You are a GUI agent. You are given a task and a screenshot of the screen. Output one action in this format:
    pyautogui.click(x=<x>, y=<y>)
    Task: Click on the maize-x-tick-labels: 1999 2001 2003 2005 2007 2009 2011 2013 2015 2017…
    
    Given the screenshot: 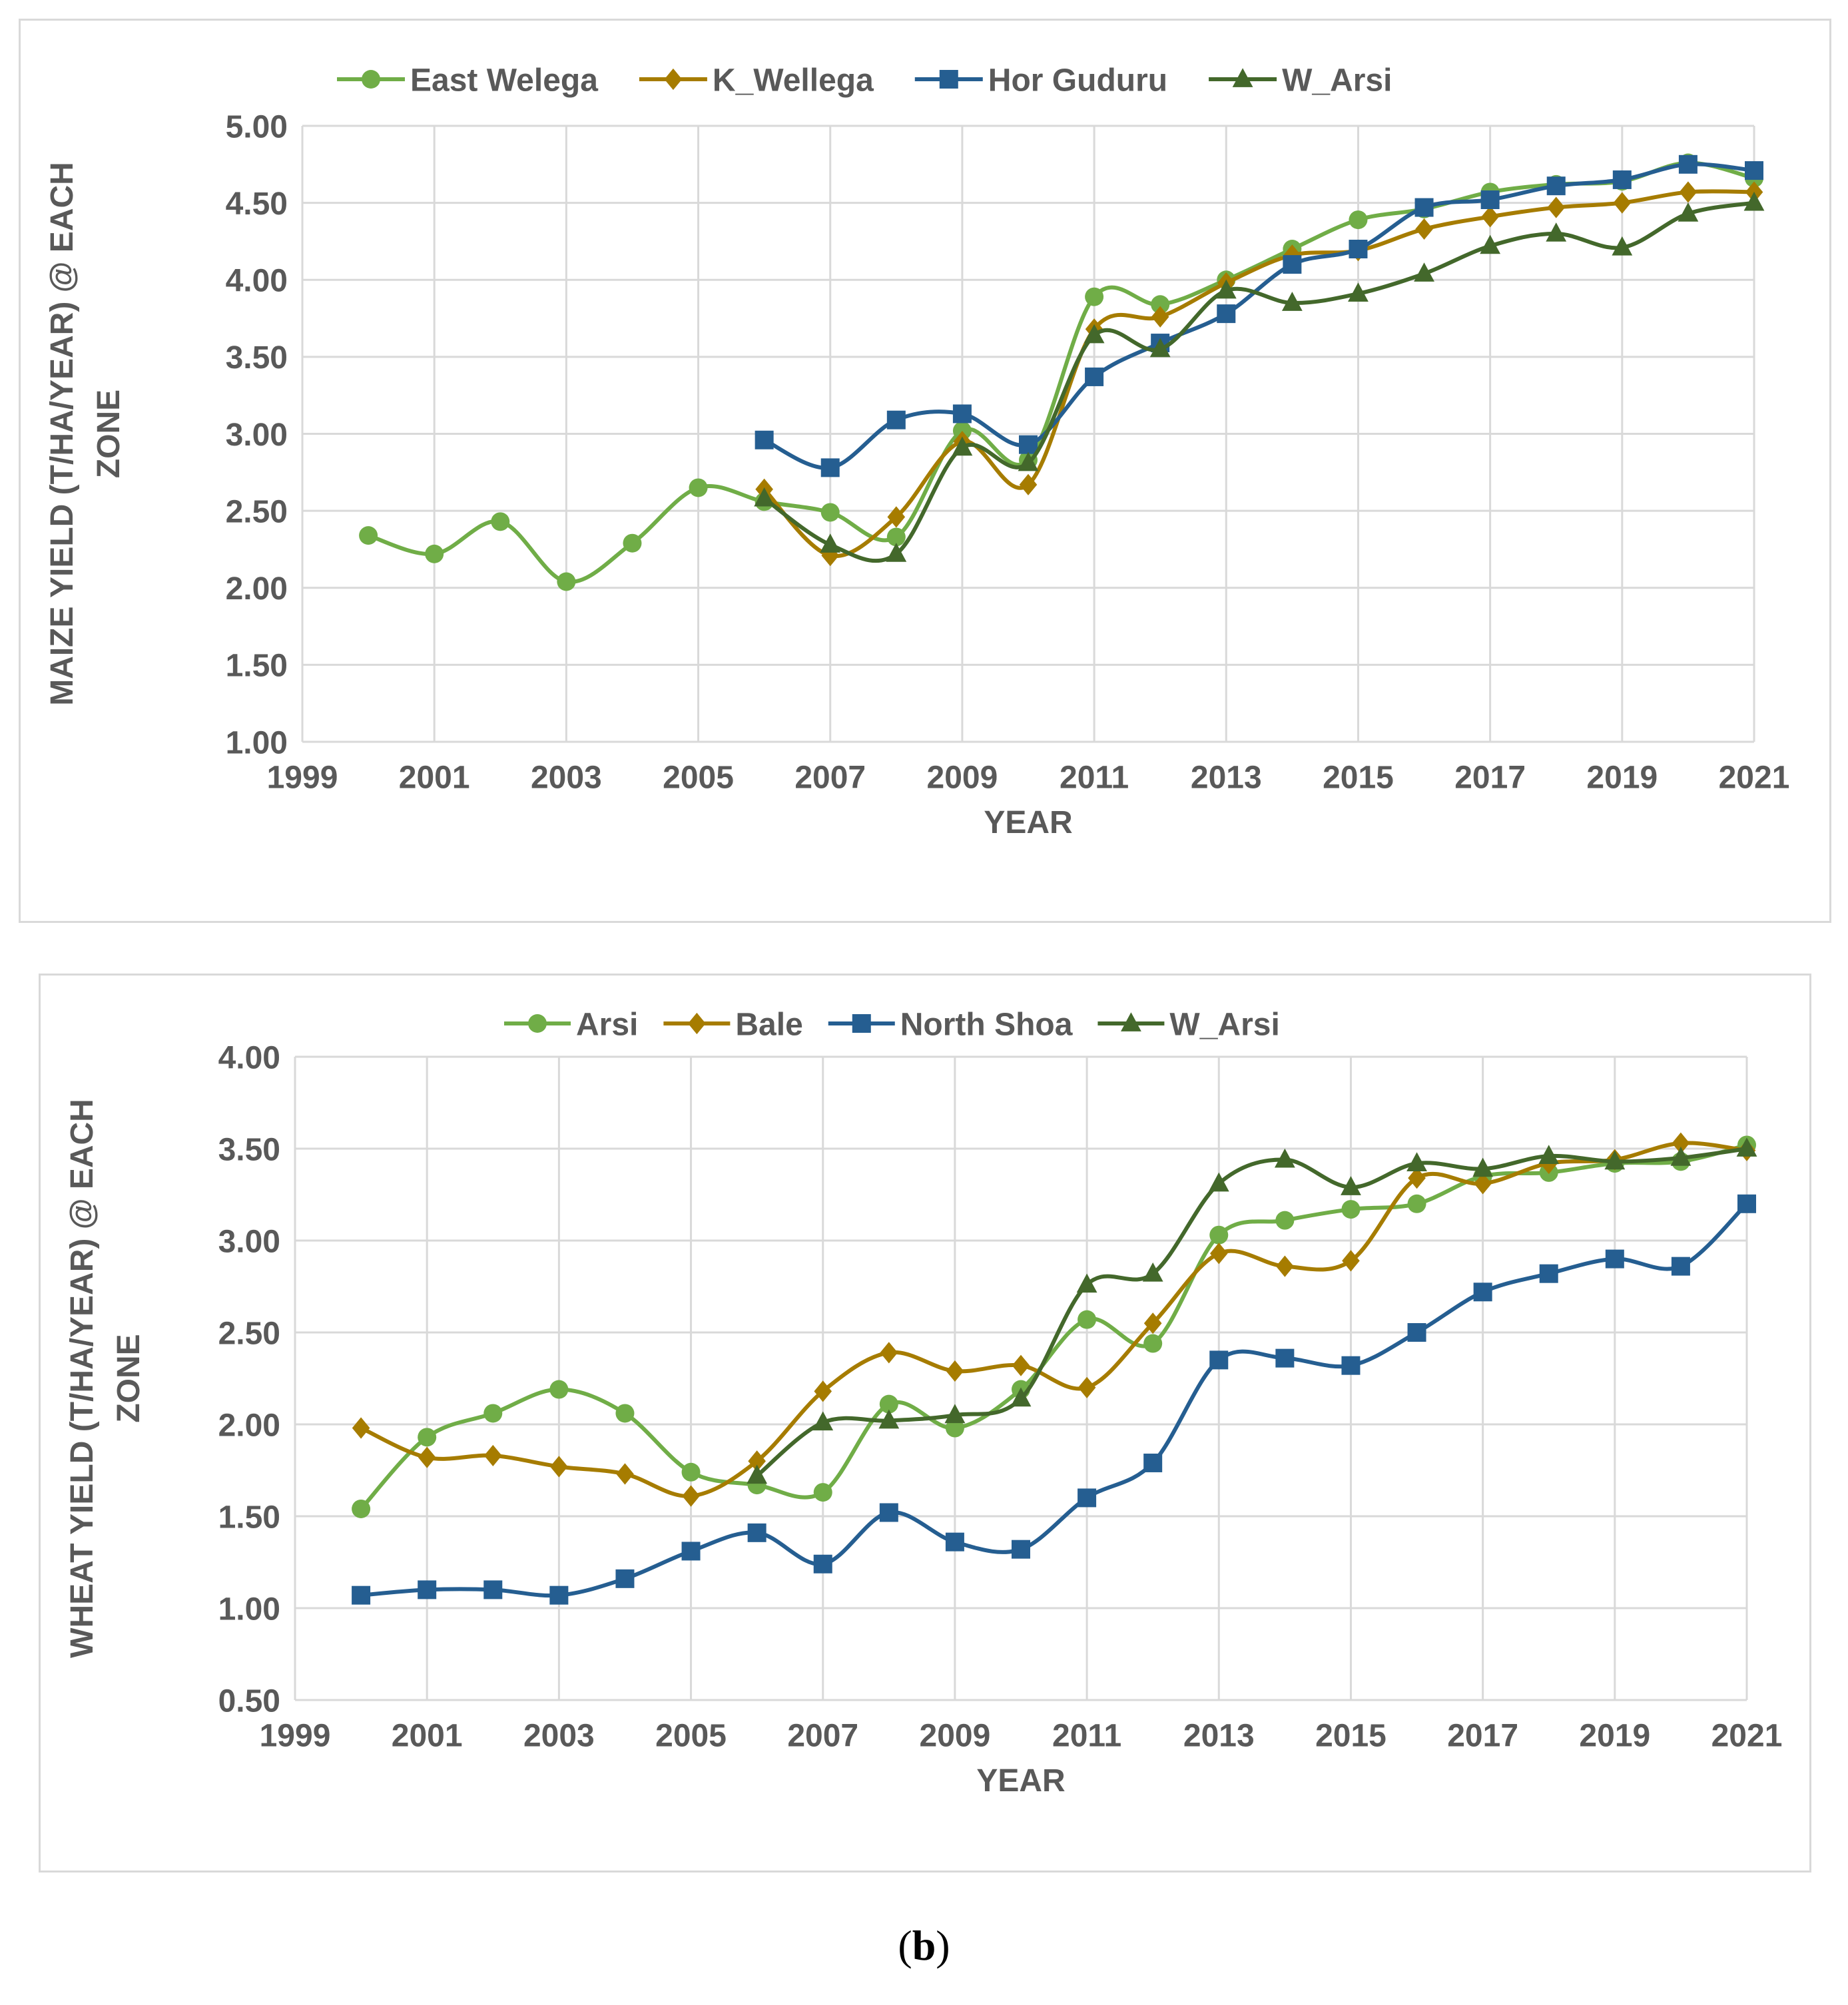 What is the action you would take?
    pyautogui.click(x=1028, y=778)
    